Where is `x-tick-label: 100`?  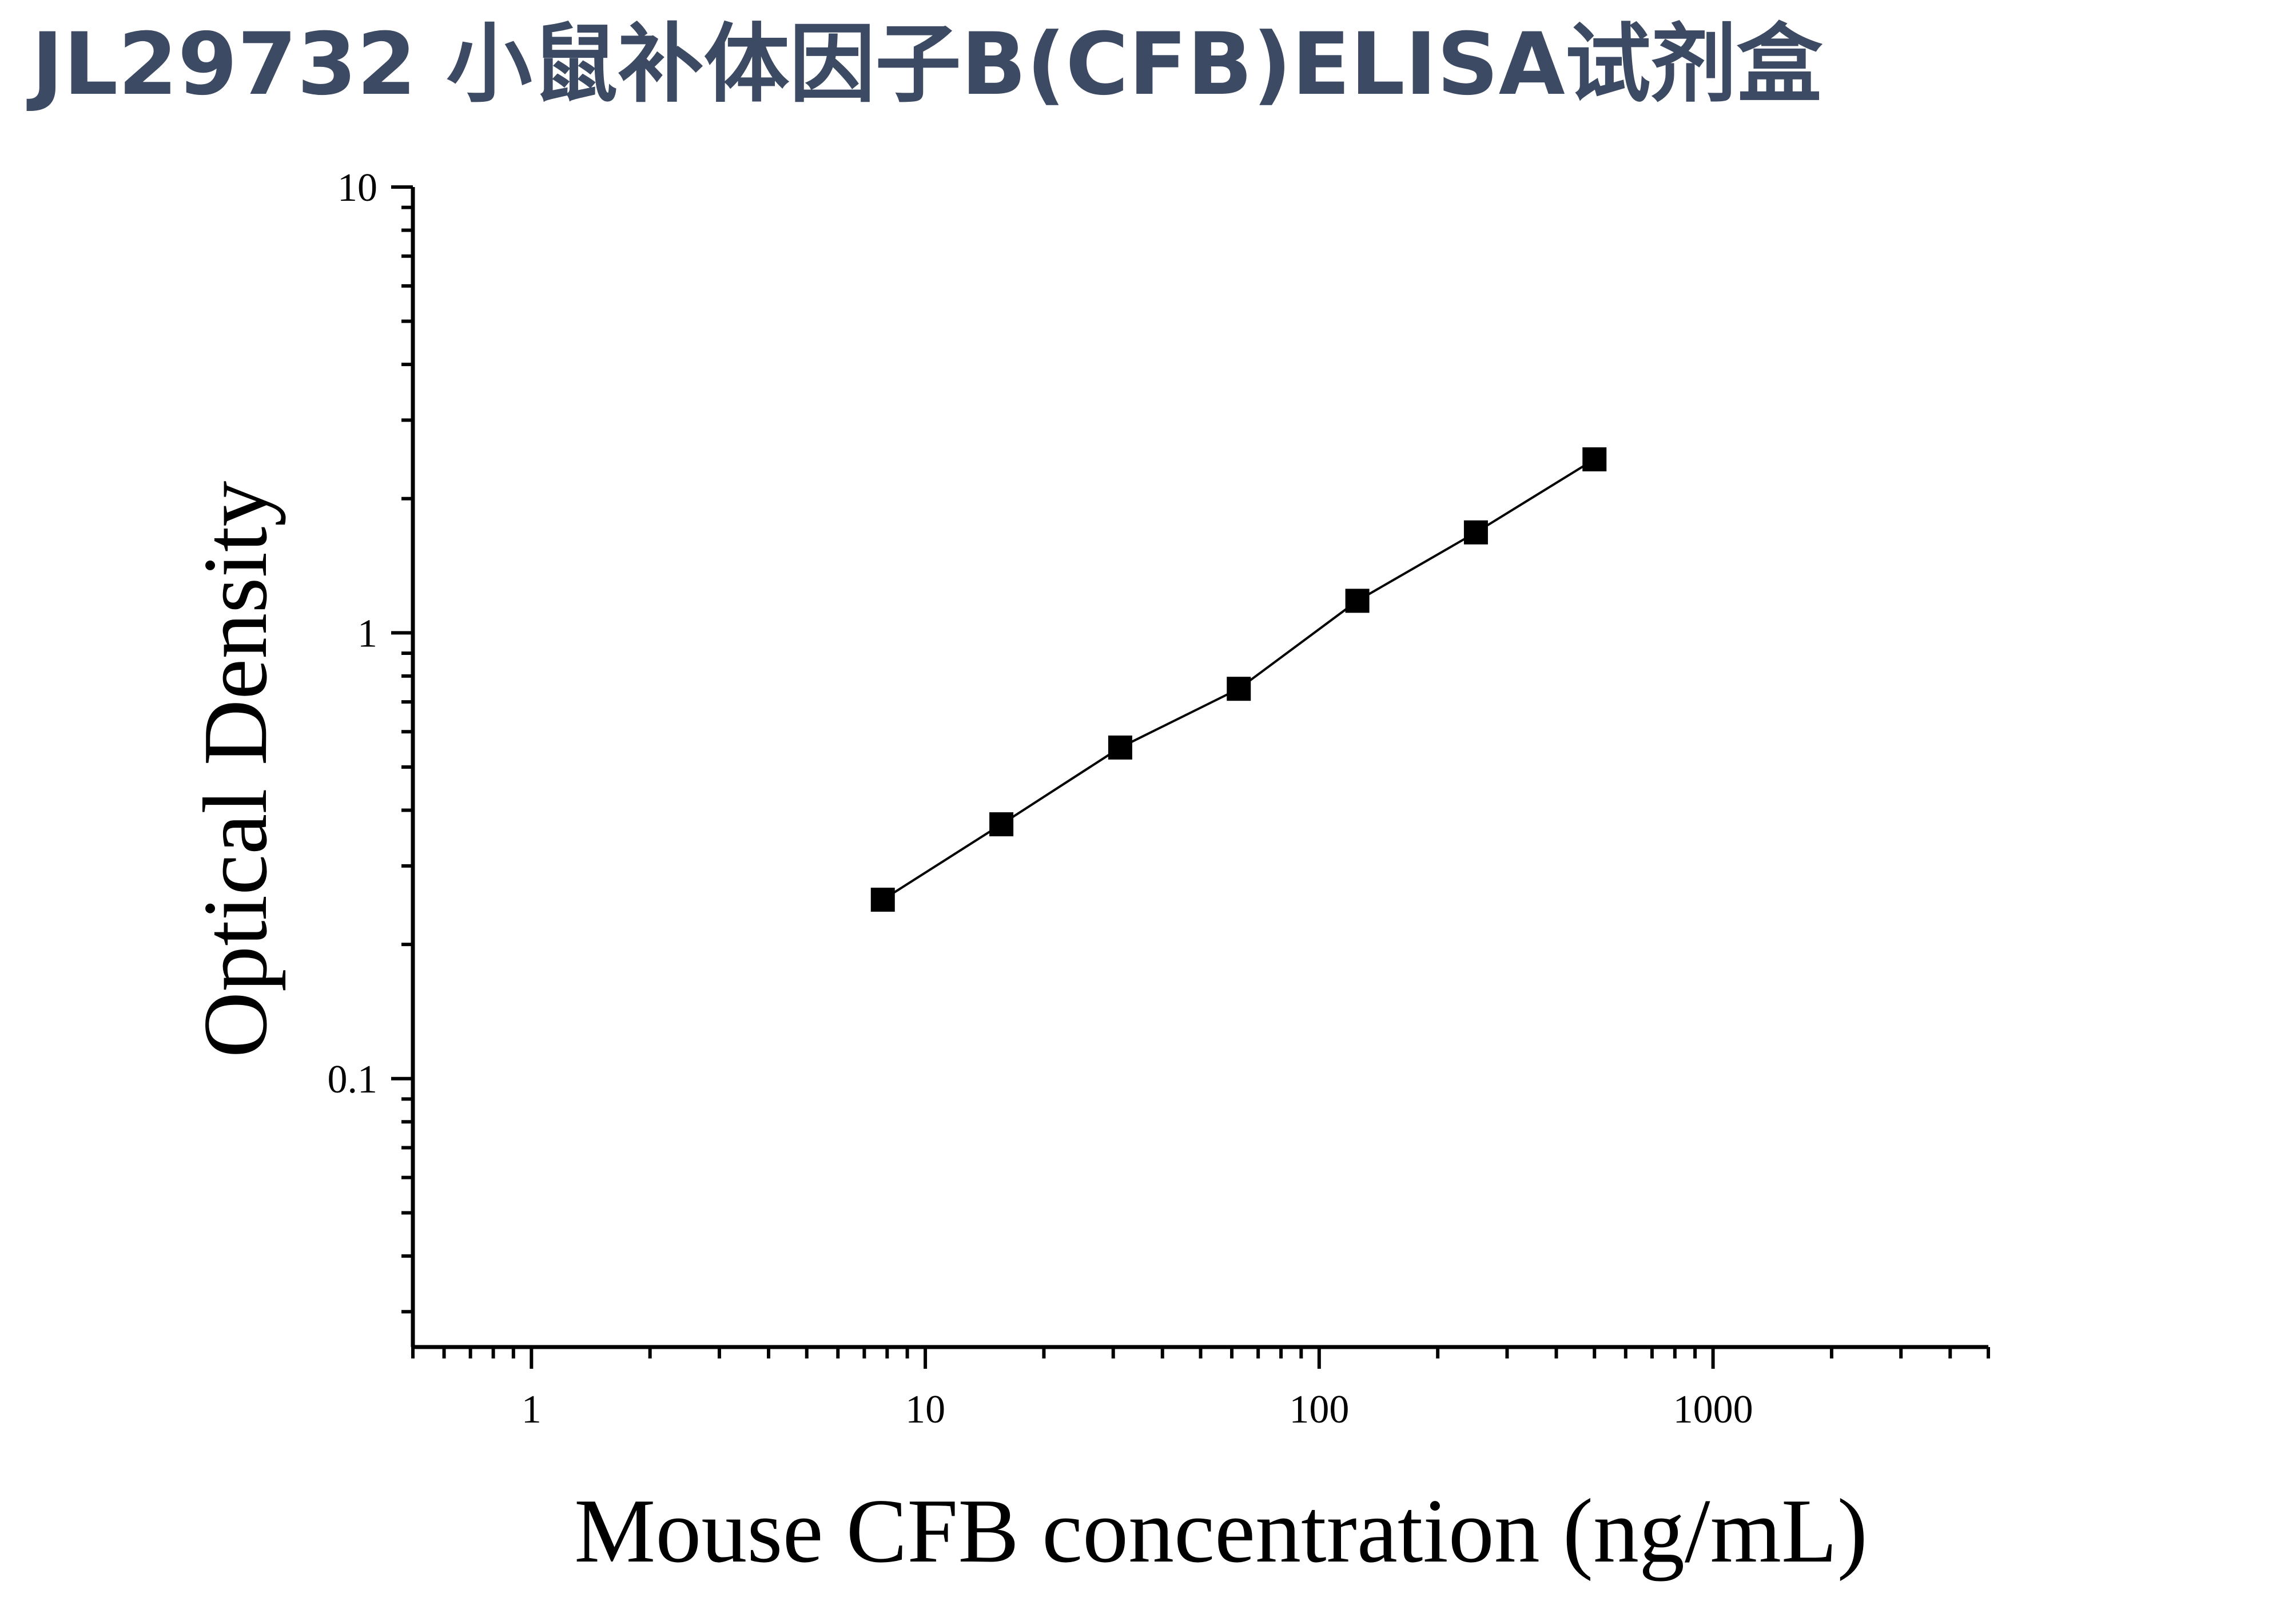
x-tick-label: 100 is located at coordinates (1319, 1410).